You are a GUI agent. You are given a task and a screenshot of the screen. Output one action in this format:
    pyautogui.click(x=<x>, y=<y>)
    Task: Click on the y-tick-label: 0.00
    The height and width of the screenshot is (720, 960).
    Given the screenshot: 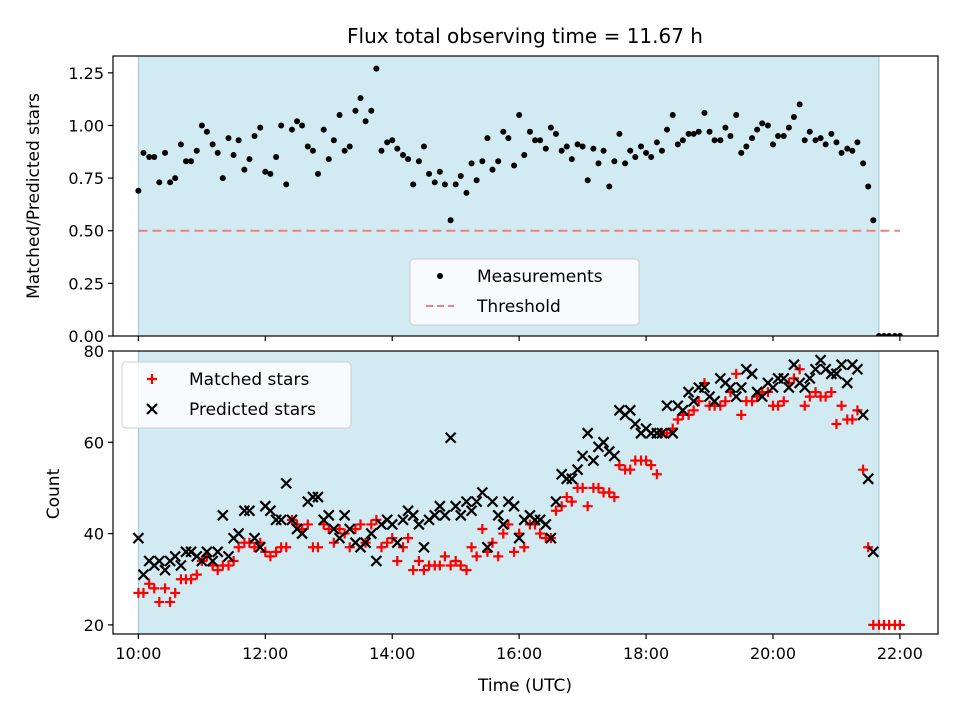 What is the action you would take?
    pyautogui.click(x=86, y=336)
    